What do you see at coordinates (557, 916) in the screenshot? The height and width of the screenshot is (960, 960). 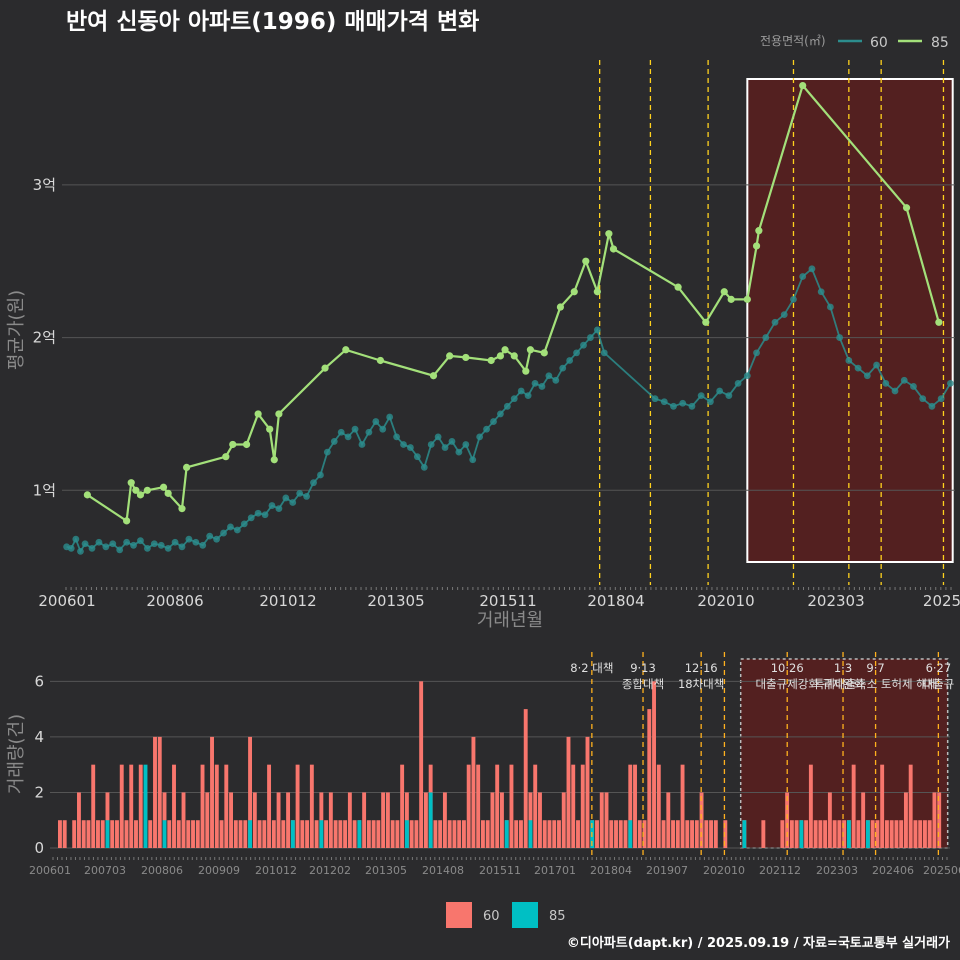 I see `volume-legend-label-85: 85` at bounding box center [557, 916].